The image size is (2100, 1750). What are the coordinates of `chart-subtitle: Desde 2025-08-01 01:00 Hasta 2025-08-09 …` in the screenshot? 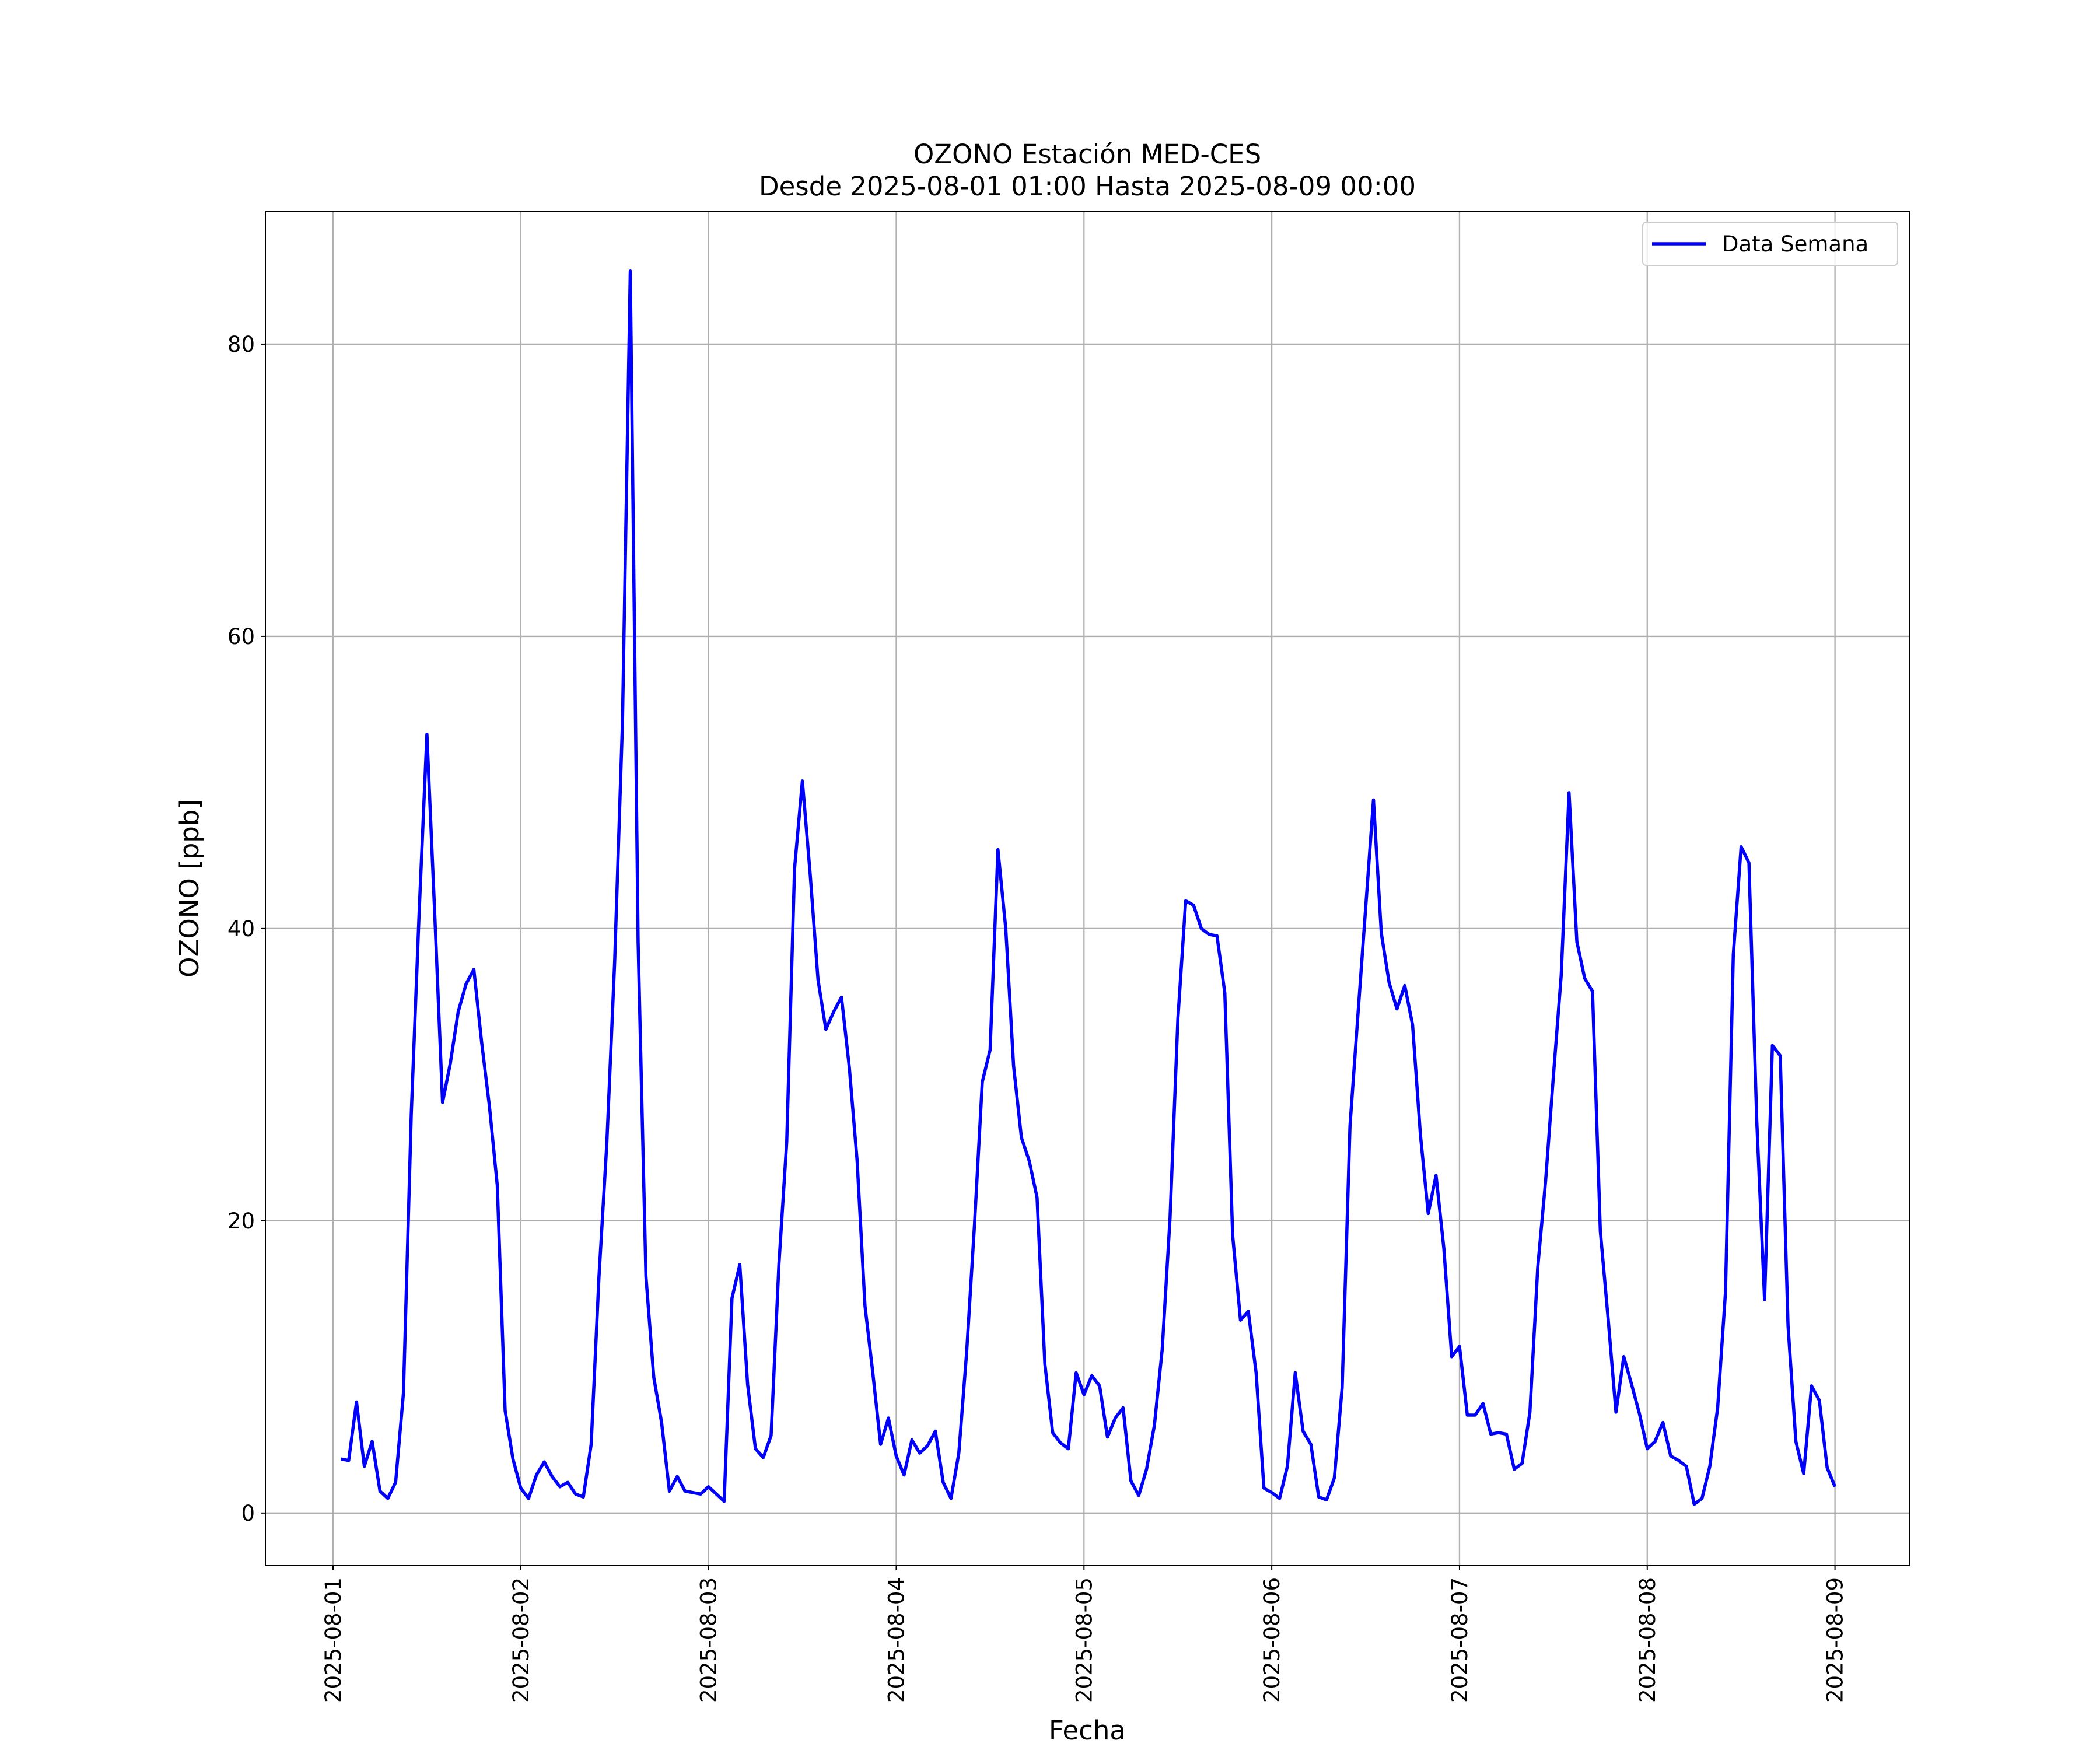 It's located at (1087, 187).